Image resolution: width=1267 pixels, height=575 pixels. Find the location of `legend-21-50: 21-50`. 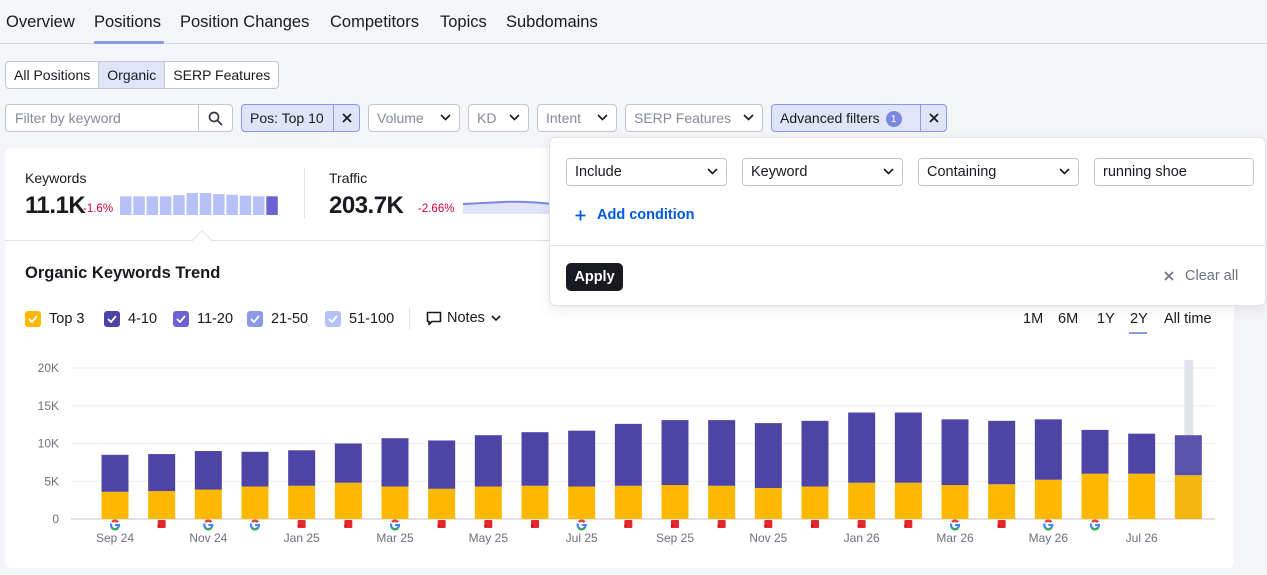

legend-21-50: 21-50 is located at coordinates (277, 319).